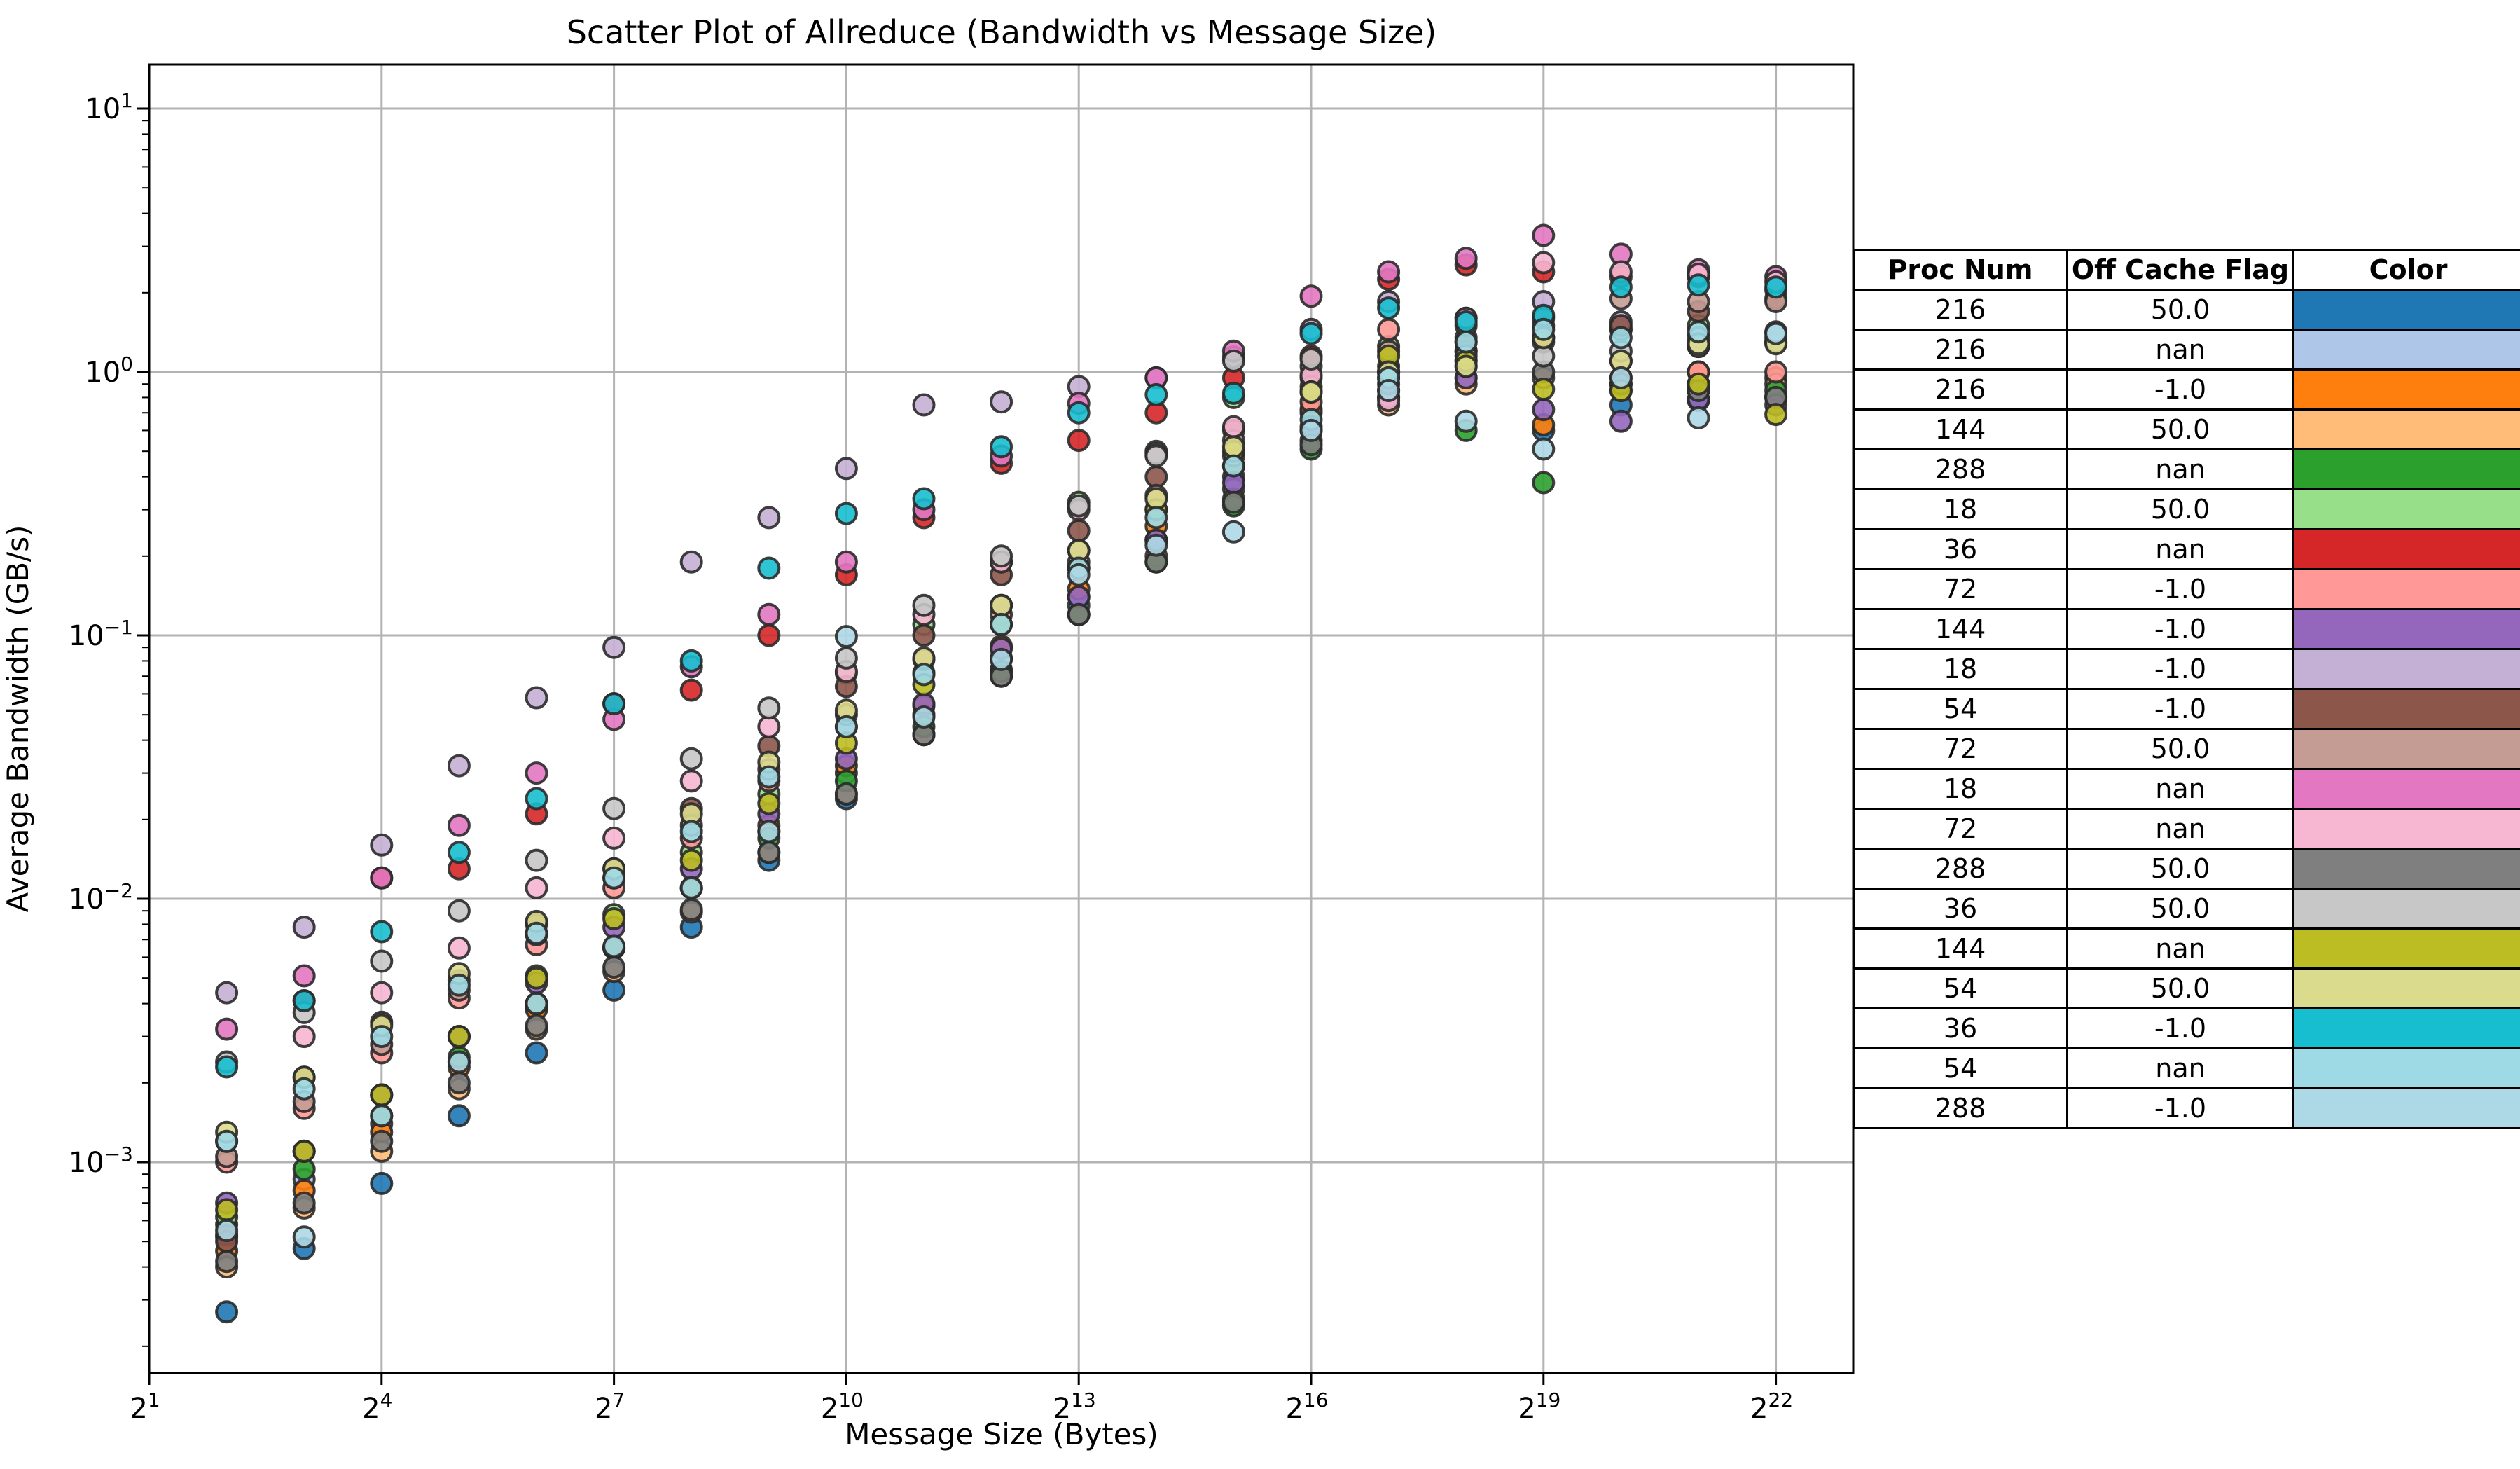  What do you see at coordinates (2406, 270) in the screenshot?
I see `legend-header-color: Color` at bounding box center [2406, 270].